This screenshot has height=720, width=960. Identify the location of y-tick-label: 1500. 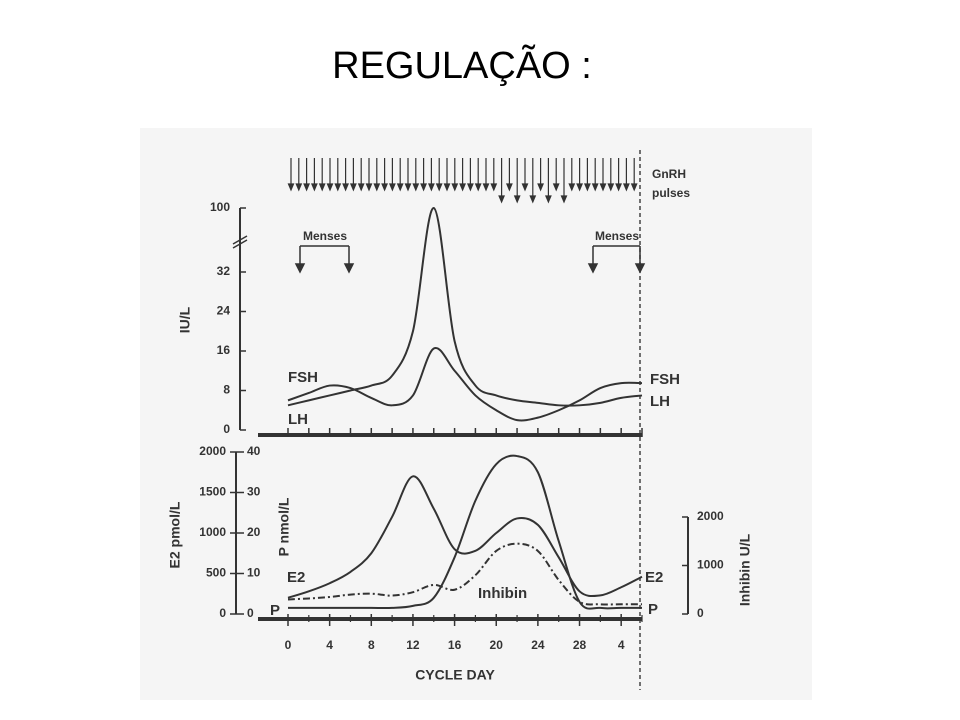
(212, 492).